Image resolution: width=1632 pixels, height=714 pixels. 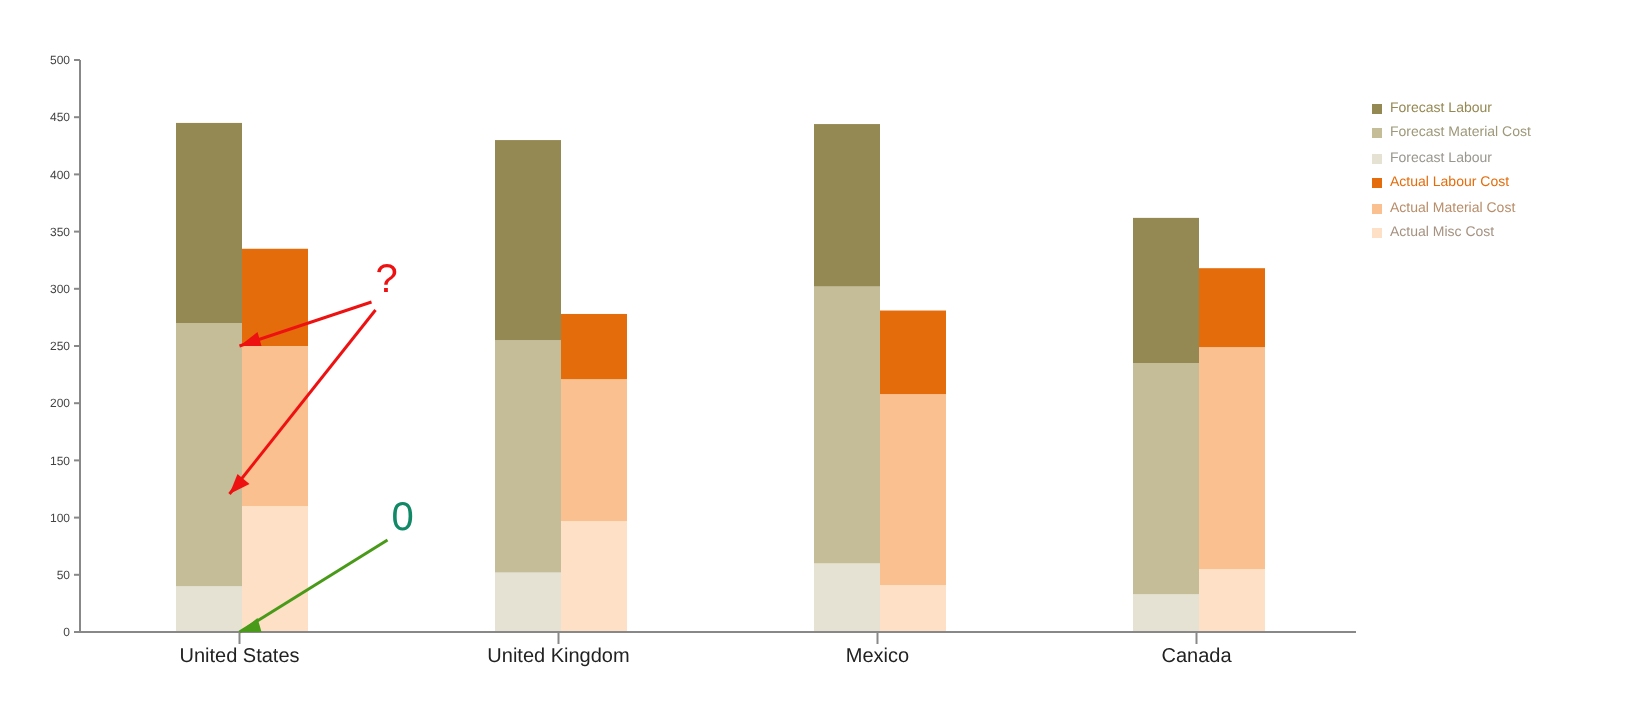 I want to click on annotation: 0, so click(x=402, y=519).